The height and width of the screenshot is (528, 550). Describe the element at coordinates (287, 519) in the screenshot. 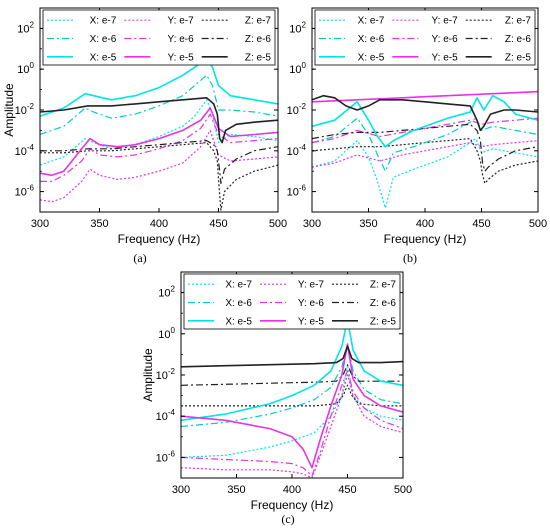

I see `panel-caption: (c)` at that location.